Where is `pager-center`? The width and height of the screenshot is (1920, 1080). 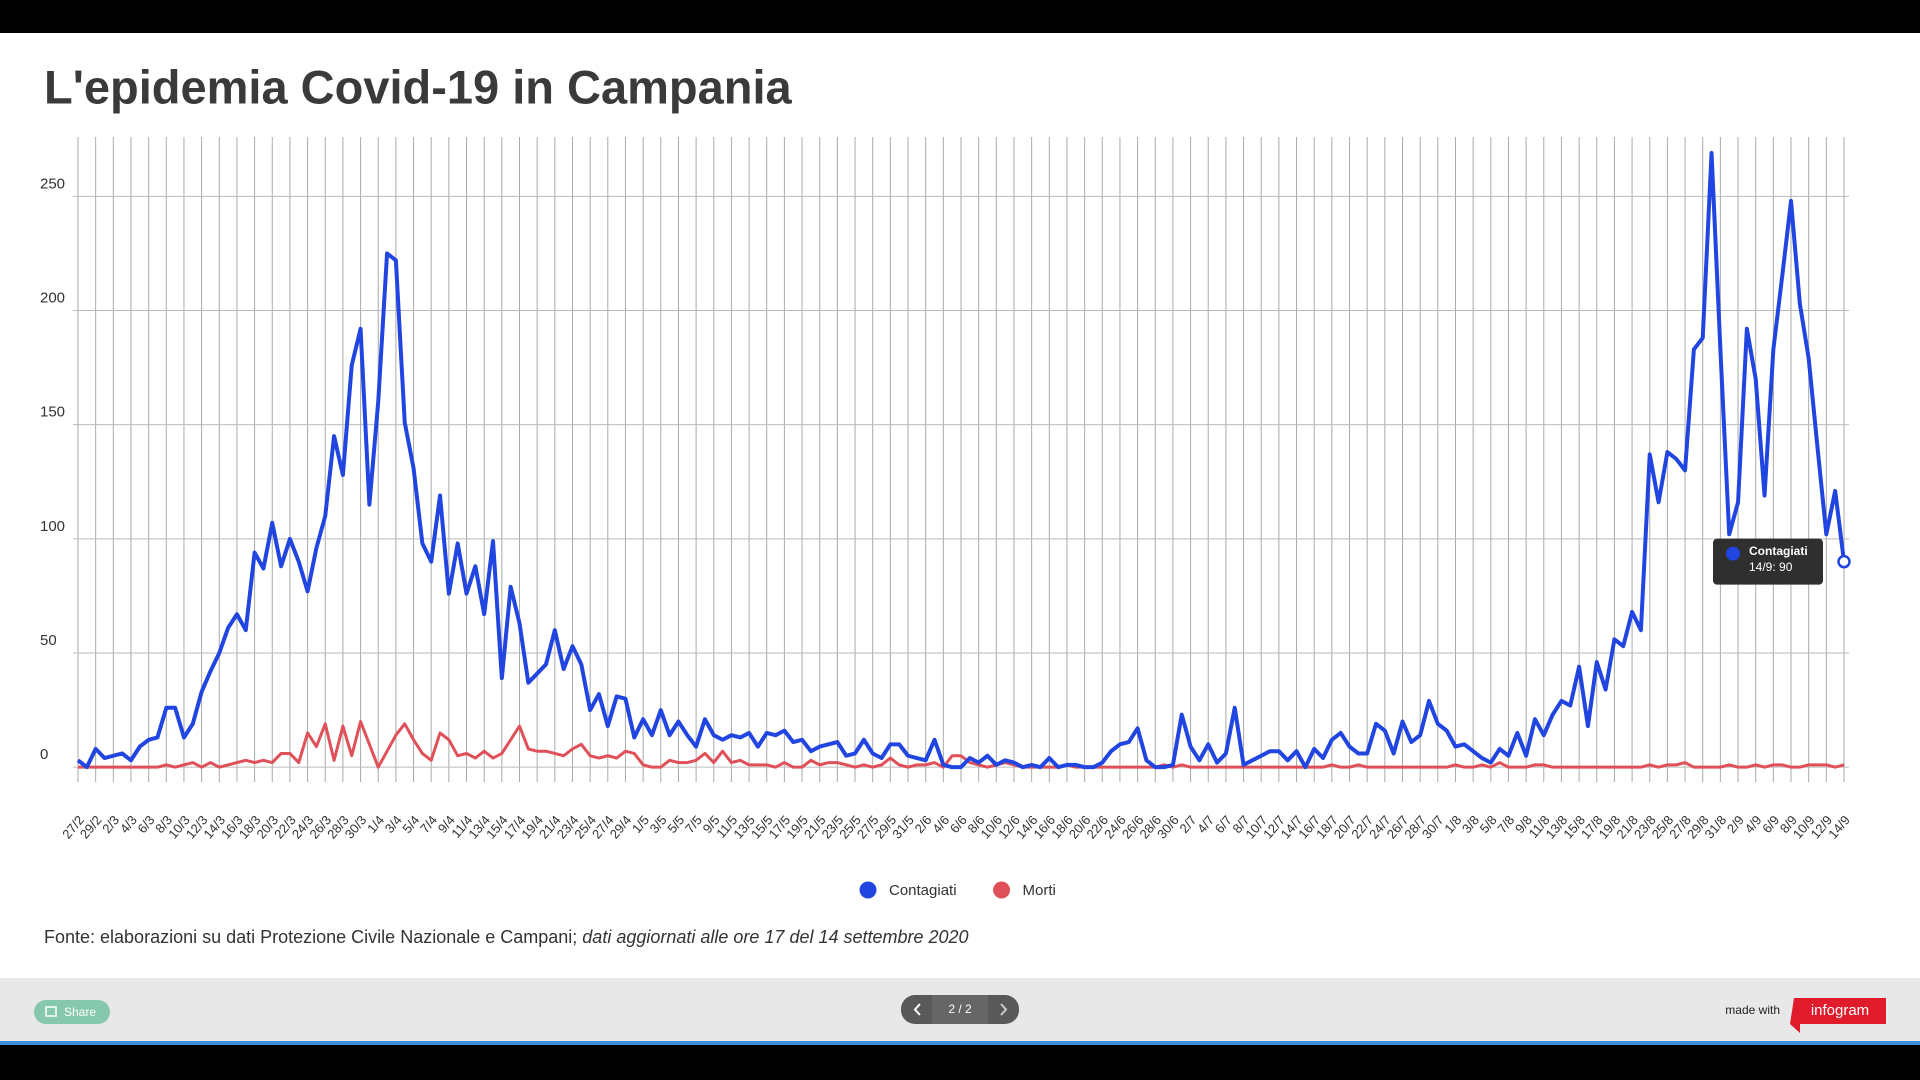 pager-center is located at coordinates (960, 1009).